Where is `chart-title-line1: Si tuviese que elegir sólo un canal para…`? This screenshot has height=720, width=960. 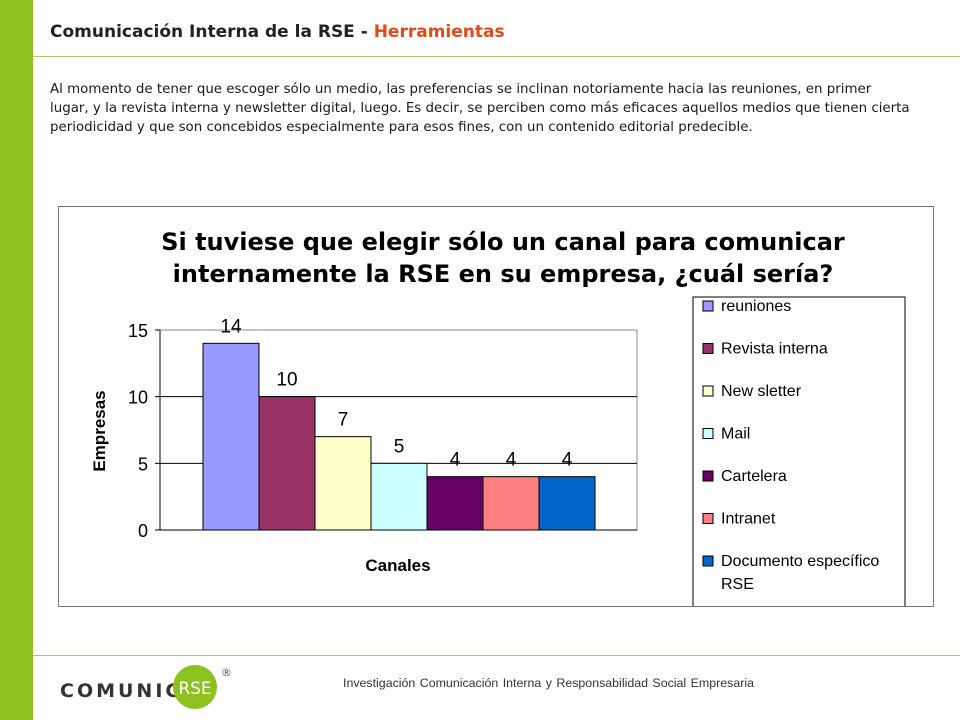 chart-title-line1: Si tuviese que elegir sólo un canal para… is located at coordinates (503, 242).